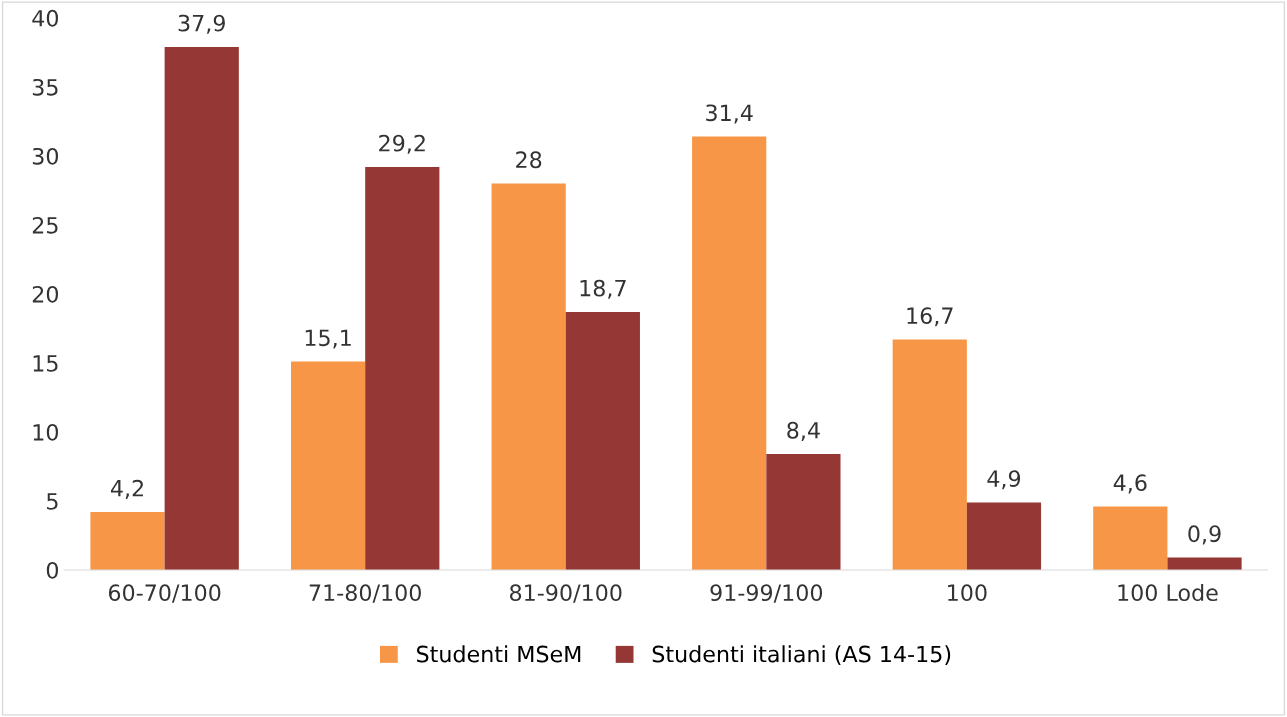 This screenshot has width=1287, height=717. What do you see at coordinates (1168, 592) in the screenshot?
I see `x-tick-label: 100 Lode` at bounding box center [1168, 592].